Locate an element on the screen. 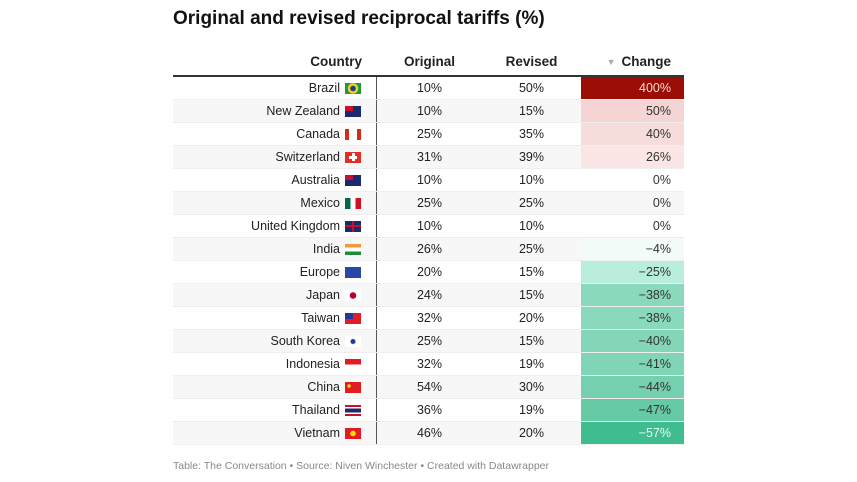 Image resolution: width=857 pixels, height=482 pixels. country-name: China is located at coordinates (323, 387).